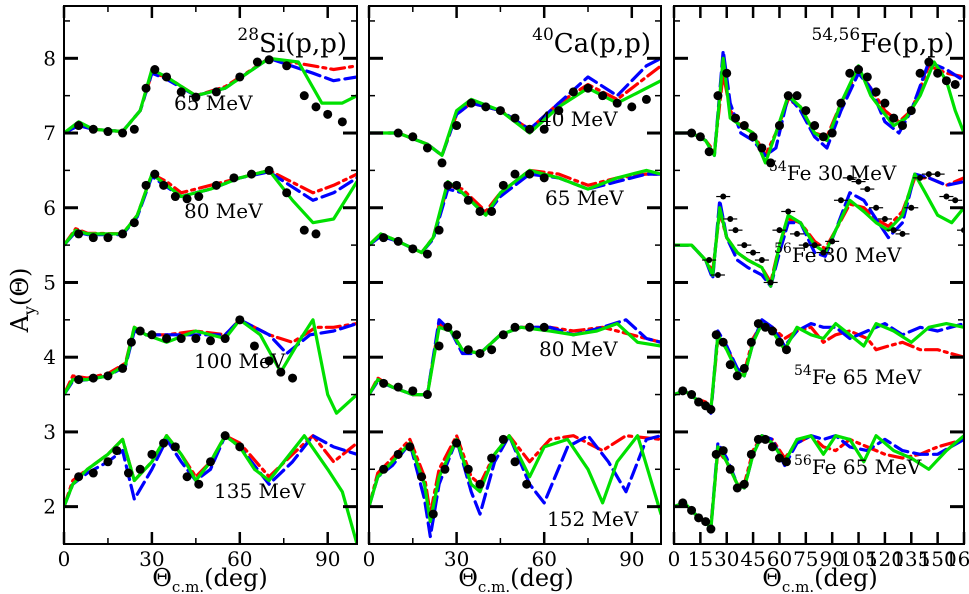 Image resolution: width=969 pixels, height=594 pixels. Describe the element at coordinates (516, 579) in the screenshot. I see `x-axis-label-ca: Θc.m.(deg)` at that location.